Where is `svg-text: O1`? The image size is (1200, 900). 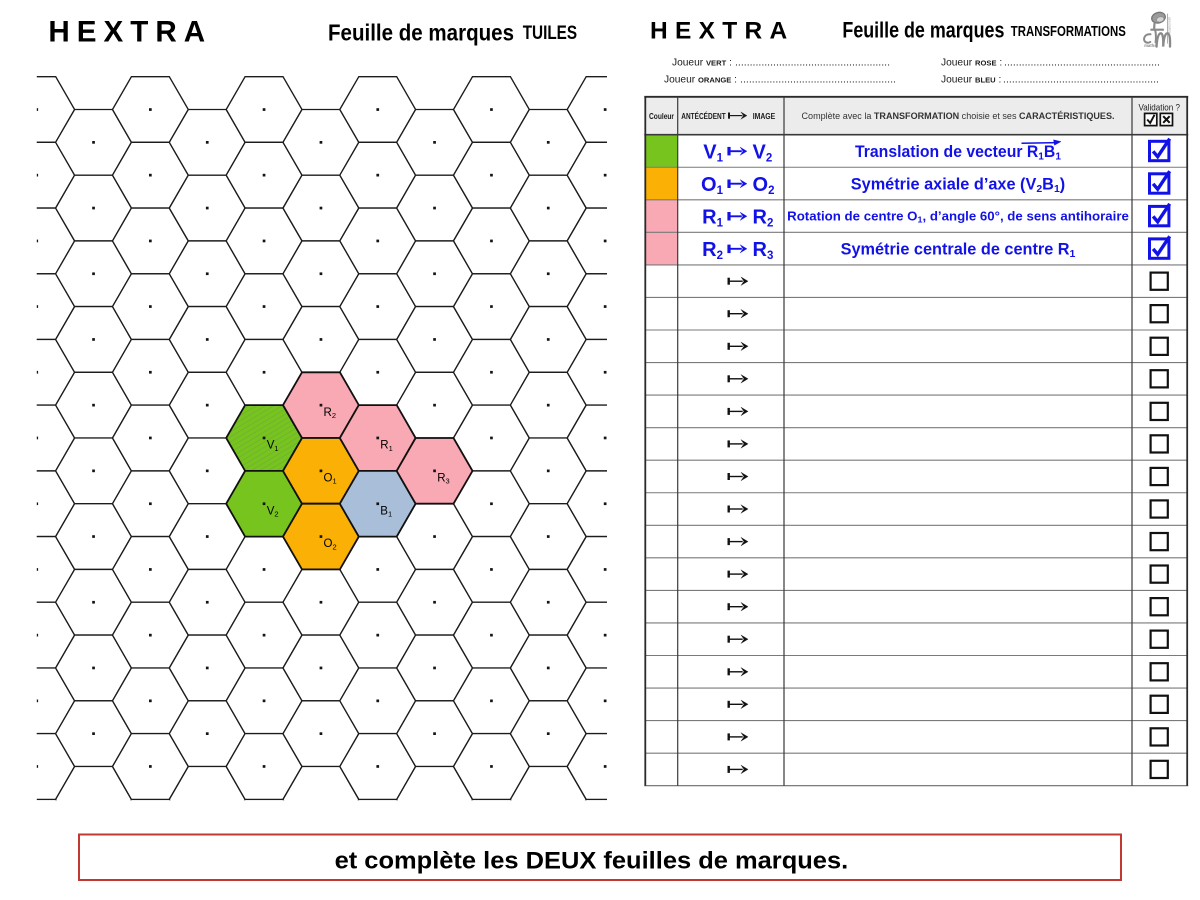
svg-text: O1 is located at coordinates (330, 479).